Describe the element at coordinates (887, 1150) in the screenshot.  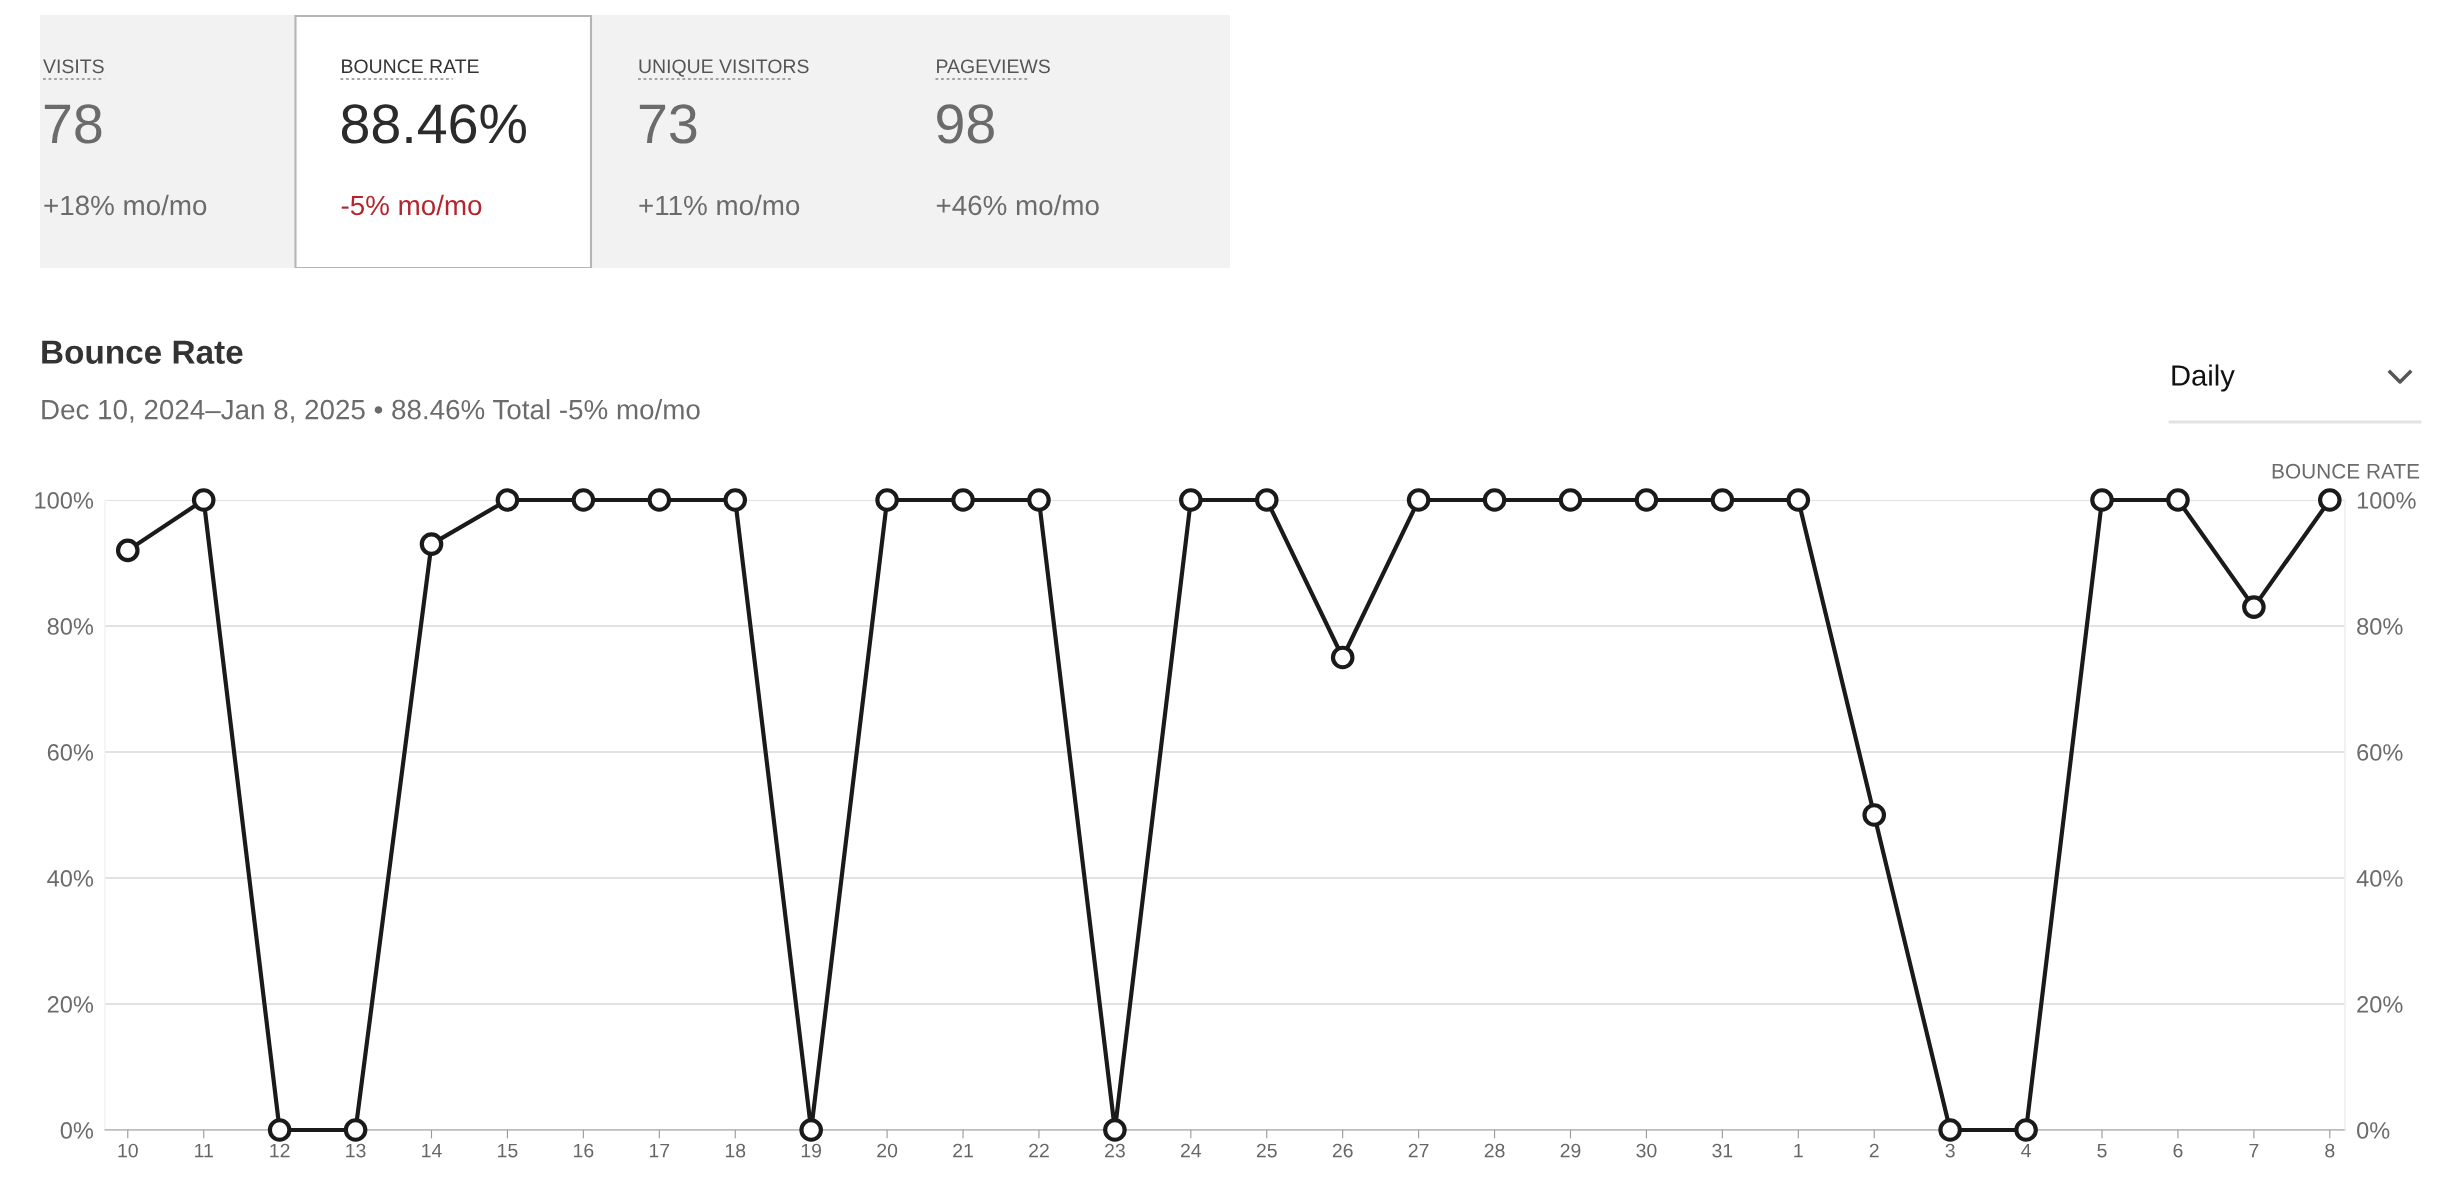
I see `x-tick-label: 20` at that location.